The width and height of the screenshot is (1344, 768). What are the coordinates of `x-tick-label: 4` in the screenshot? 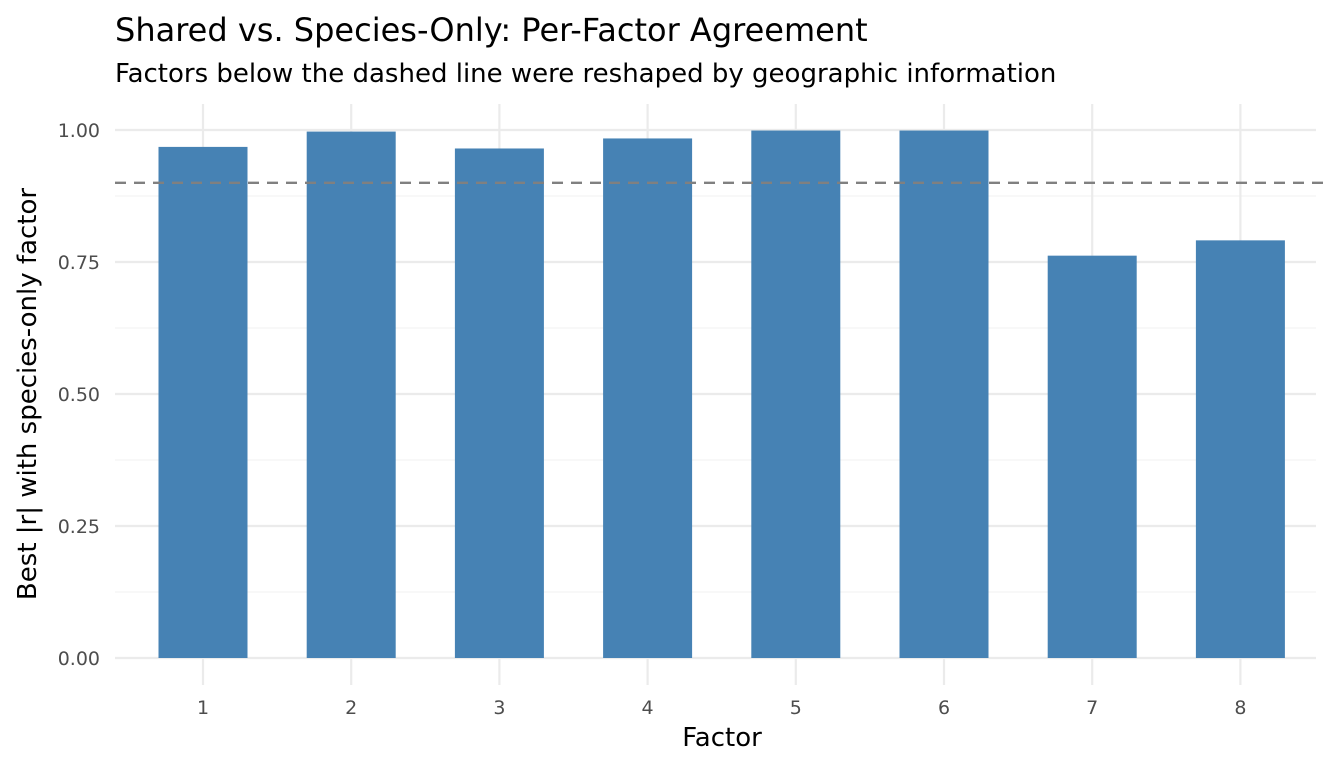 It's located at (648, 708).